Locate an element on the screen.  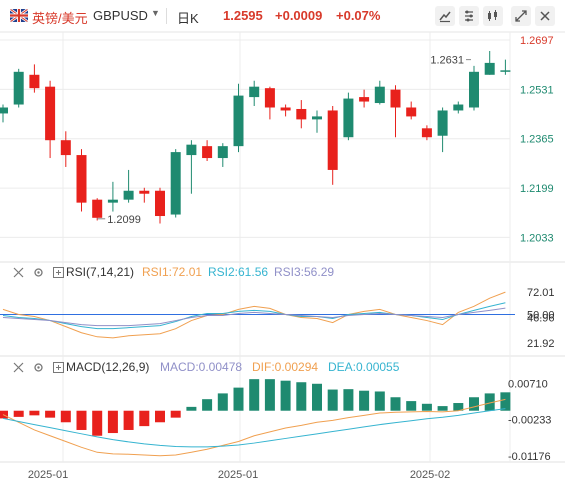
symbol-code: GBPUSD is located at coordinates (120, 15).